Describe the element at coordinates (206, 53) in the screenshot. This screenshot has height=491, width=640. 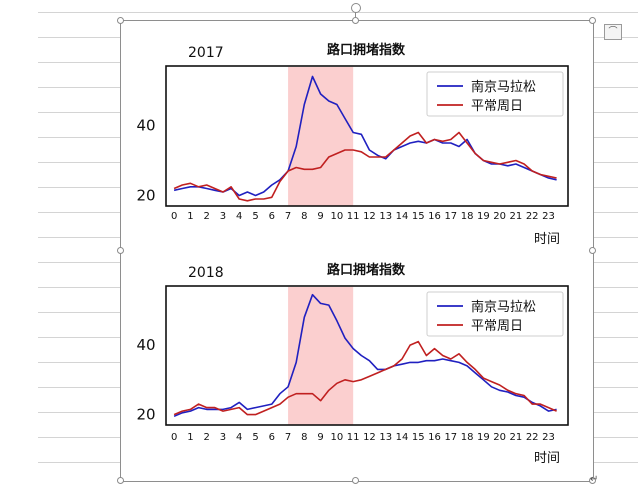
I see `chart-year-label: 2017` at that location.